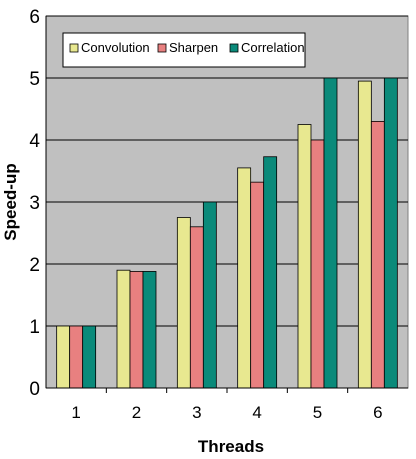 This screenshot has width=416, height=459. Describe the element at coordinates (75, 412) in the screenshot. I see `x-tick-label: 1` at that location.